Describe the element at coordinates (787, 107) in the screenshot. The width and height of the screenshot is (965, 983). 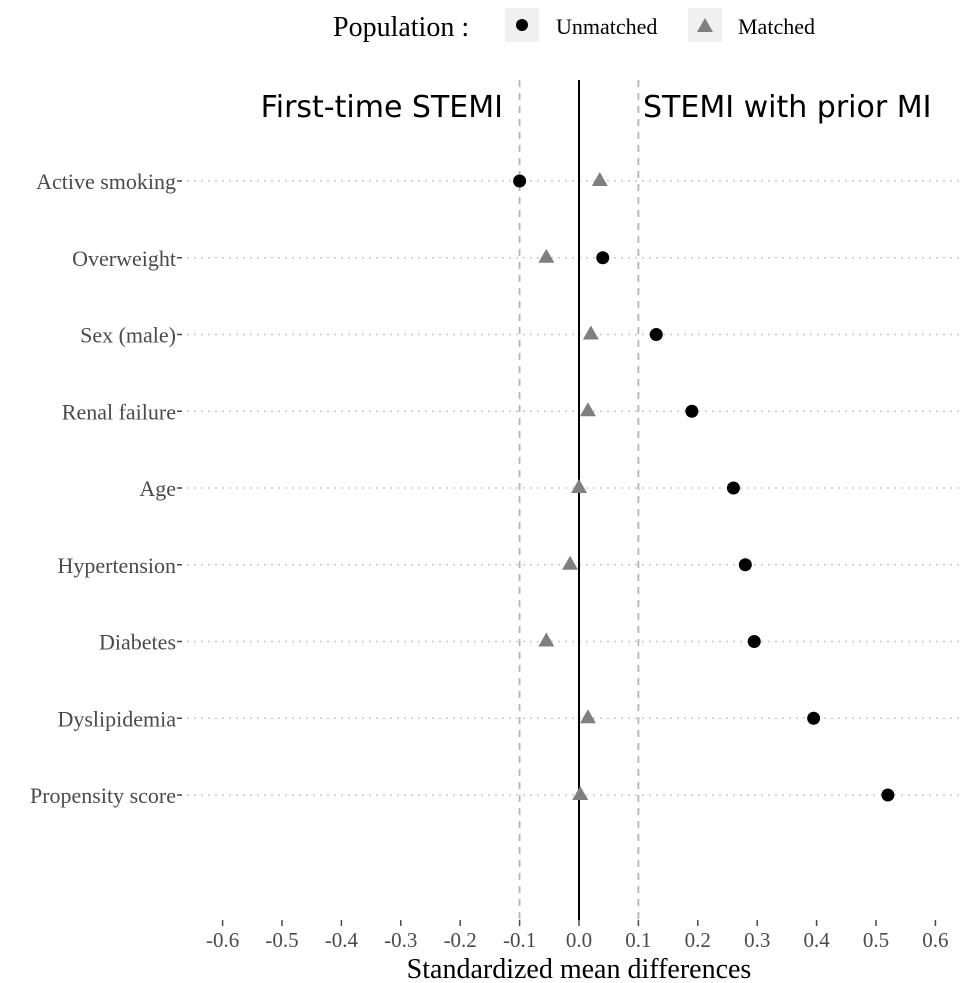
I see `annotation-stemi-prior-mi: STEMI with prior MI` at that location.